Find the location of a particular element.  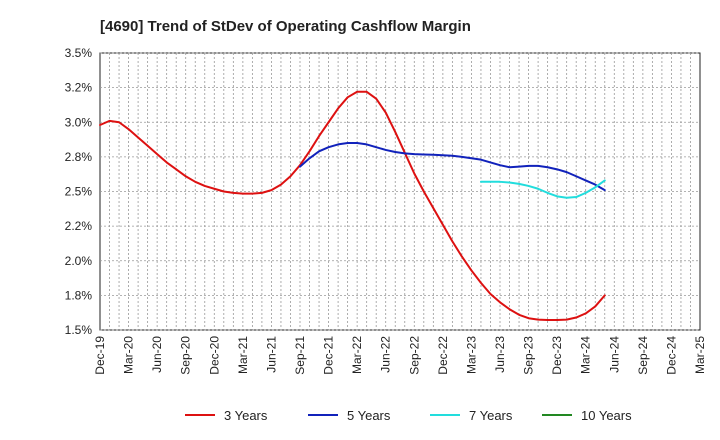

x-tick-label: Dec-24 is located at coordinates (671, 355).